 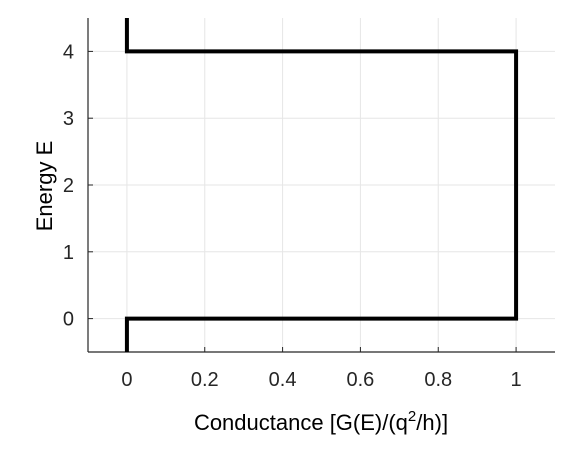 I want to click on y-tick-label: 0, so click(x=68, y=320).